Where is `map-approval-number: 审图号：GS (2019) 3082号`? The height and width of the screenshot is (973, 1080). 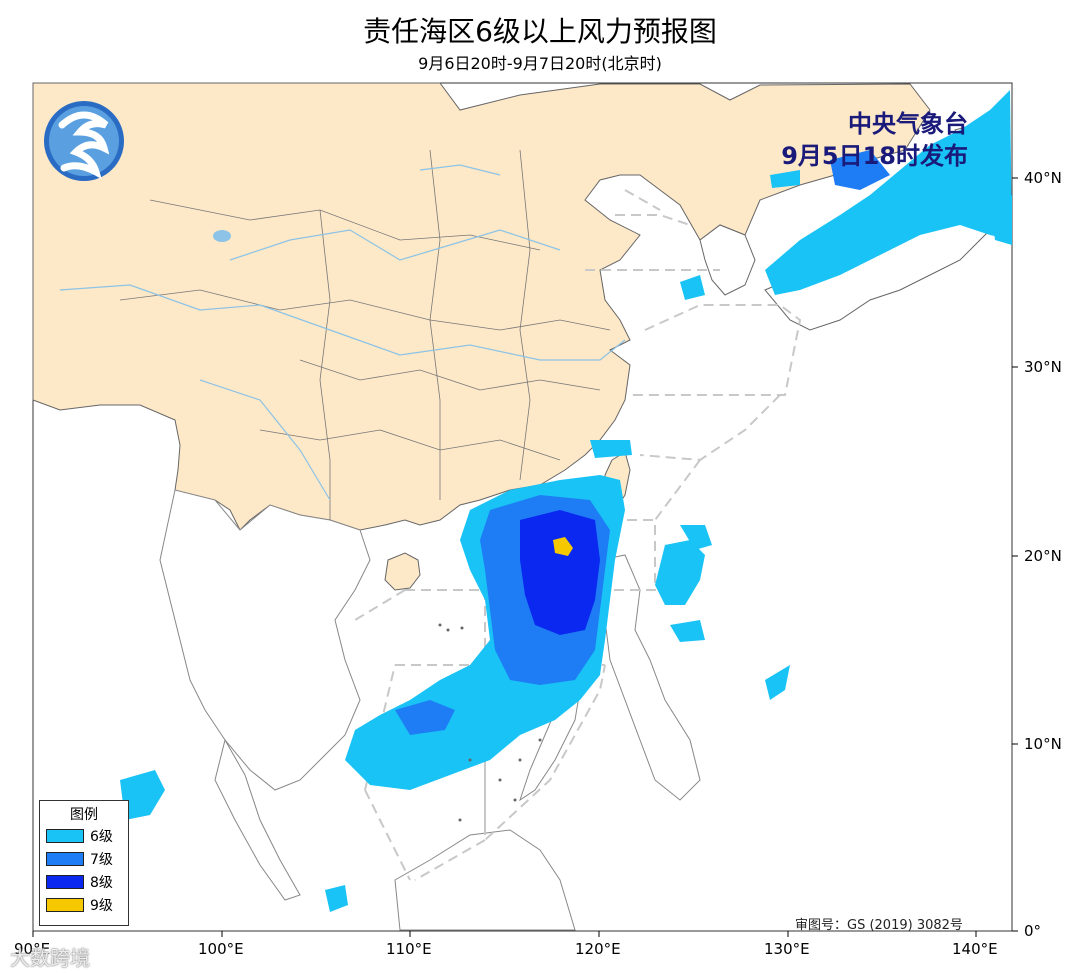
map-approval-number: 审图号：GS (2019) 3082号 is located at coordinates (879, 925).